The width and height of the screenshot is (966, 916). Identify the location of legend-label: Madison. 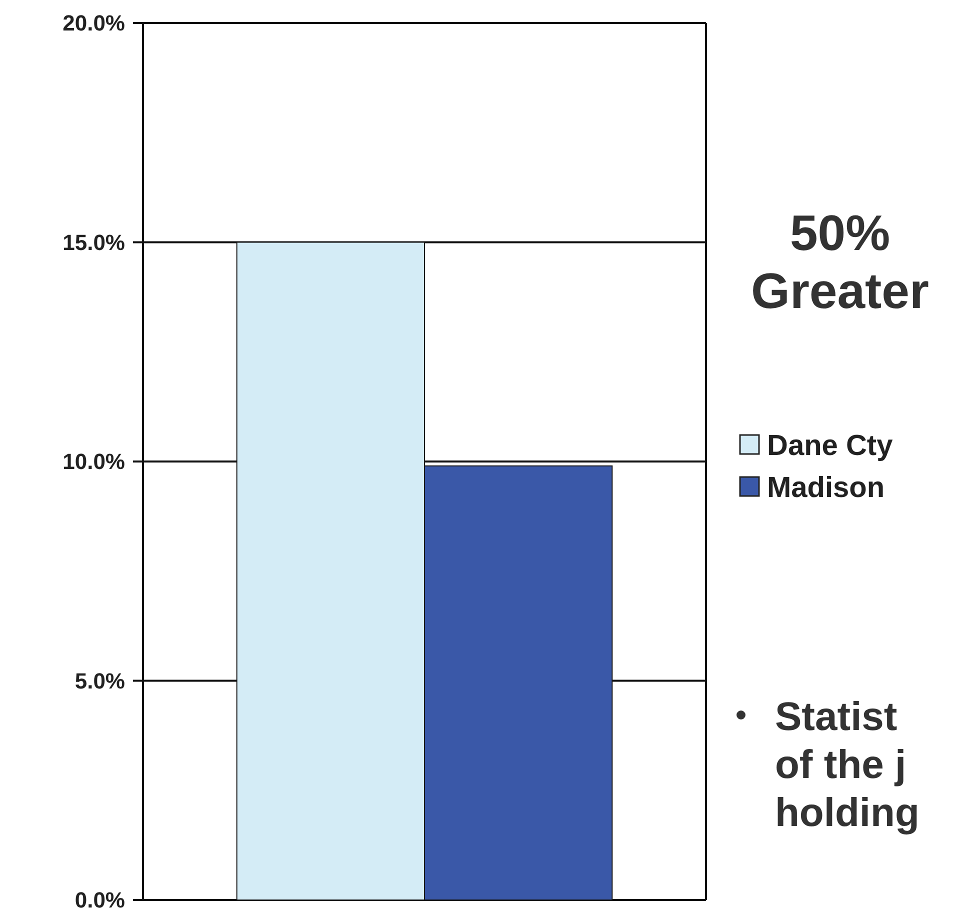
(826, 488).